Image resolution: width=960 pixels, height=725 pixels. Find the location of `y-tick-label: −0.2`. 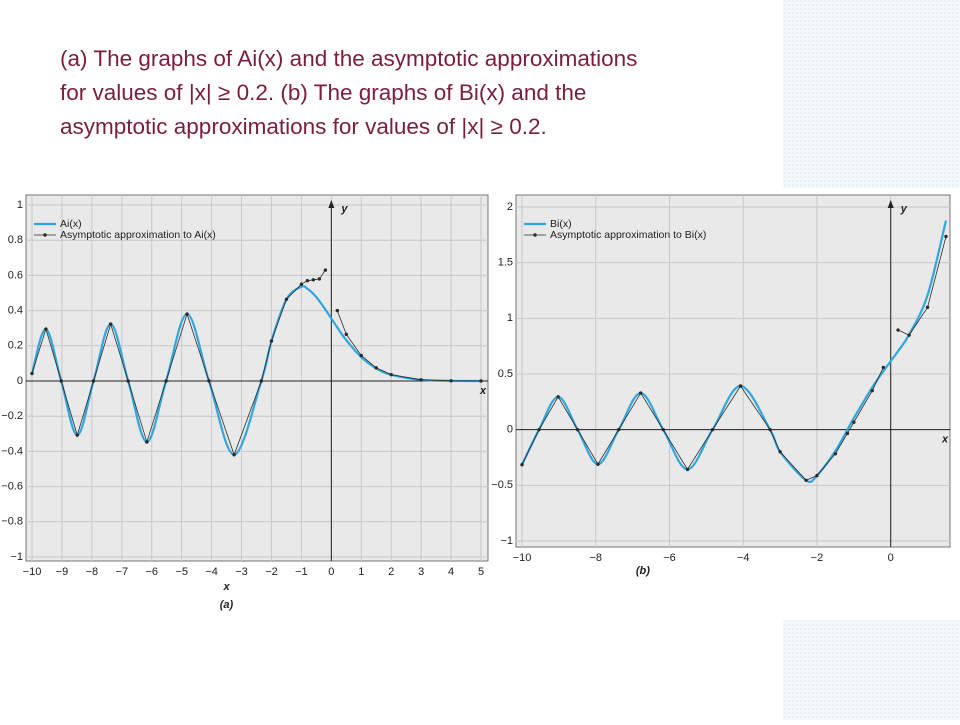

y-tick-label: −0.2 is located at coordinates (12, 416).